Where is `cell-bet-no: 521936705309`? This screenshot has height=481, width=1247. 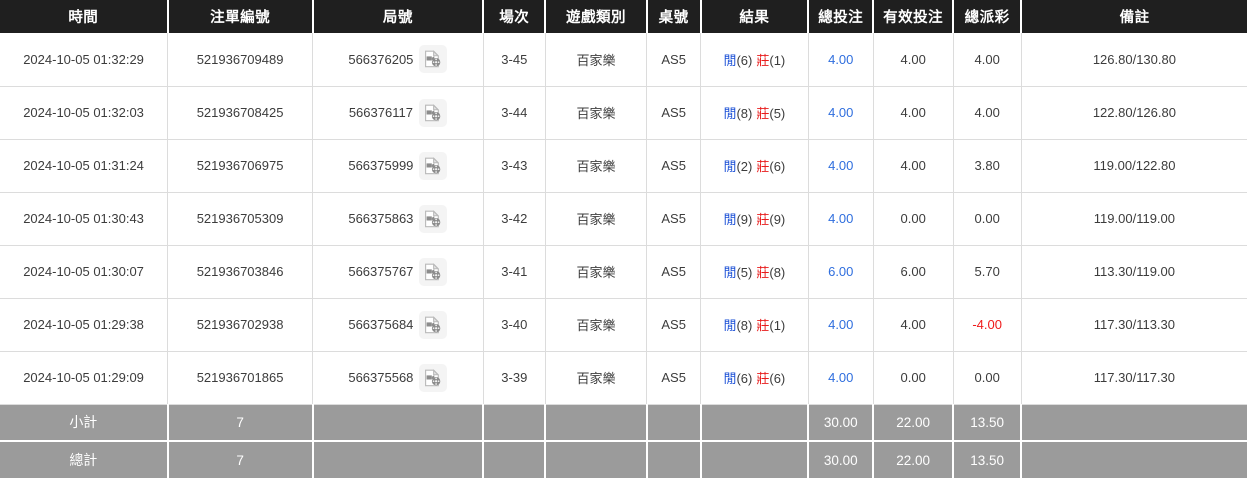
cell-bet-no: 521936705309 is located at coordinates (240, 219).